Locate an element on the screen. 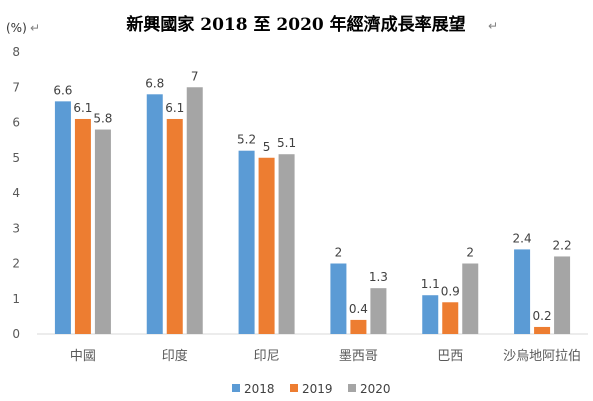 This screenshot has height=401, width=593. data-label: 0.4 is located at coordinates (358, 309).